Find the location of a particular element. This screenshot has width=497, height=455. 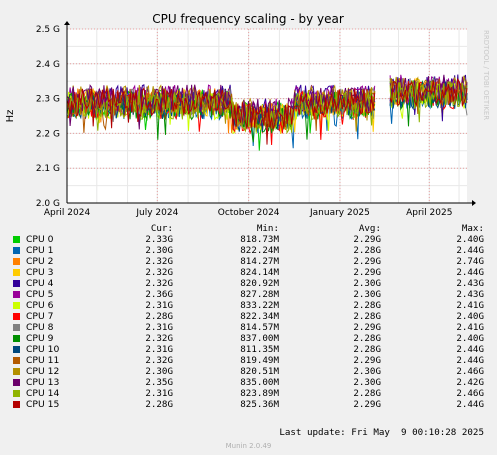

legend-series-name: CPU 13 is located at coordinates (43, 382).